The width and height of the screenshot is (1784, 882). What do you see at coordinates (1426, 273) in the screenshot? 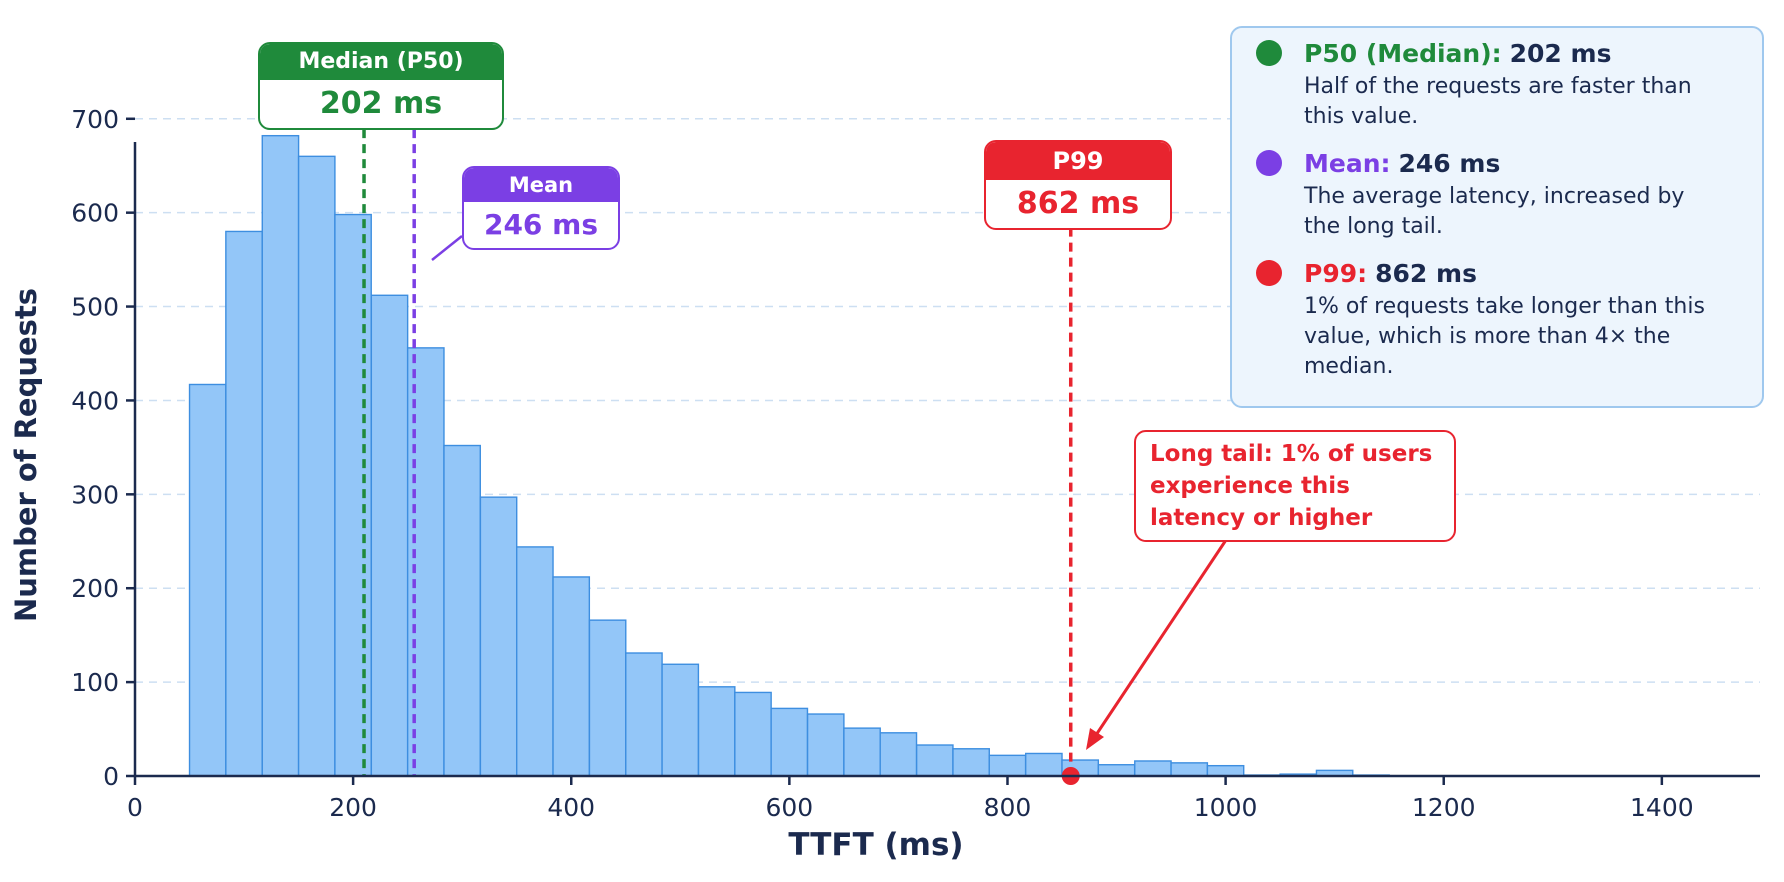
I see `legend-p99-value: 862 ms` at bounding box center [1426, 273].